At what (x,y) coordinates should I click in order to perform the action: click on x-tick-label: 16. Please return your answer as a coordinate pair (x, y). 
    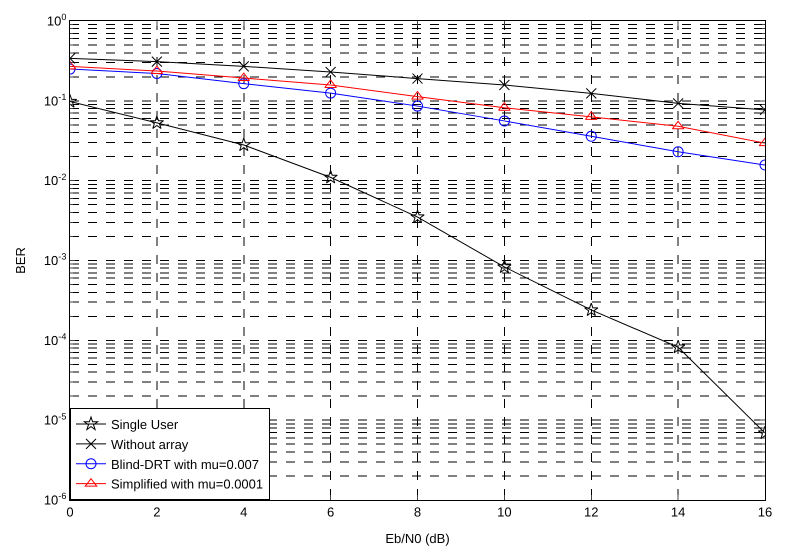
    Looking at the image, I should click on (765, 512).